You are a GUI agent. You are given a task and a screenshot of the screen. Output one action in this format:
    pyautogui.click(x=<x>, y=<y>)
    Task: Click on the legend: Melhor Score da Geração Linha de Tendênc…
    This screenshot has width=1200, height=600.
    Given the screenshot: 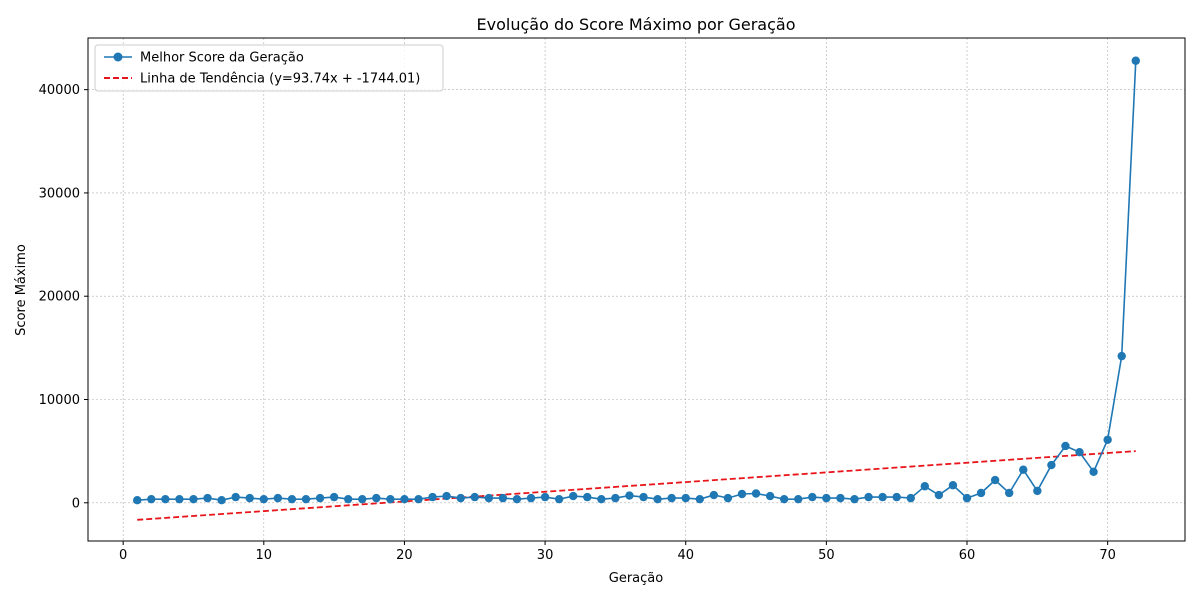 What is the action you would take?
    pyautogui.click(x=269, y=68)
    